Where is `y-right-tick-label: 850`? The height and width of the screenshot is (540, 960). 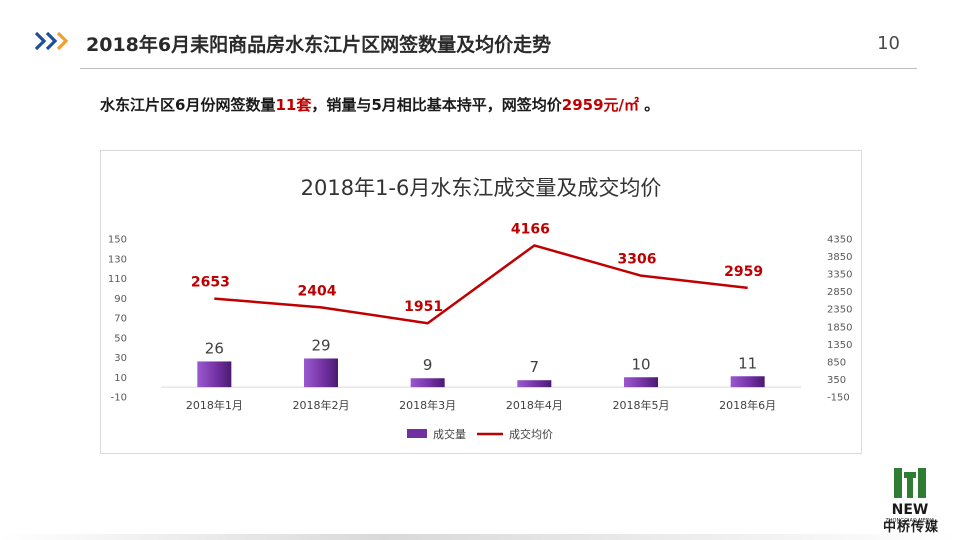 y-right-tick-label: 850 is located at coordinates (836, 362).